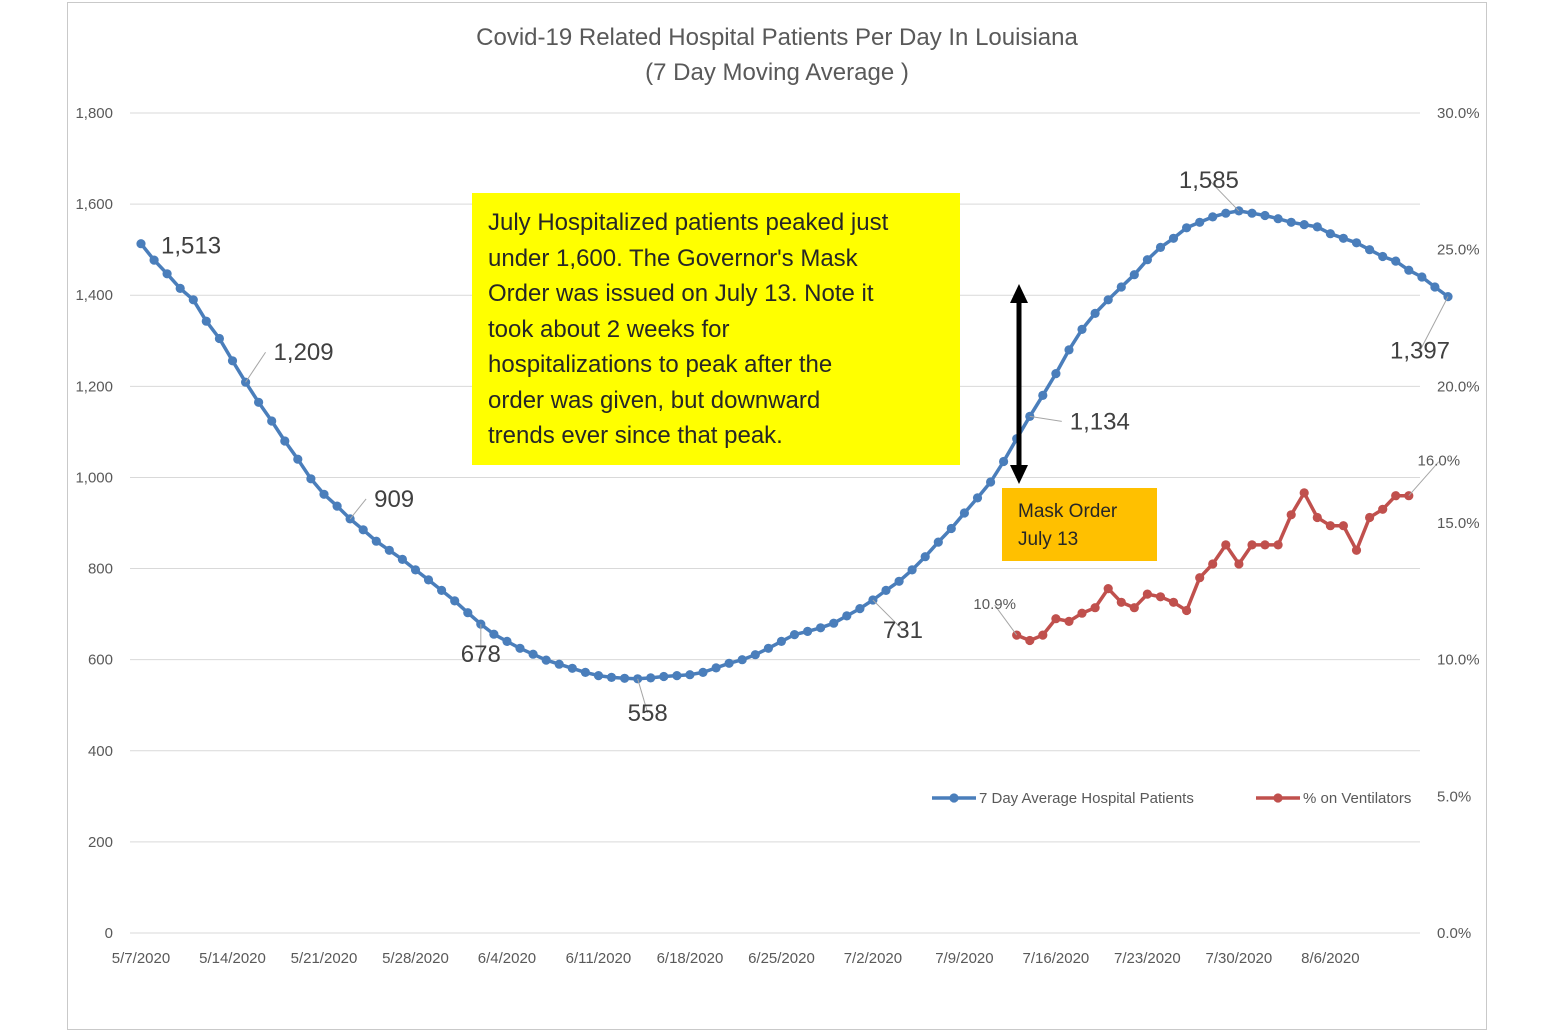 The width and height of the screenshot is (1554, 1034). I want to click on x-tick-label: 6/11/2020, so click(599, 958).